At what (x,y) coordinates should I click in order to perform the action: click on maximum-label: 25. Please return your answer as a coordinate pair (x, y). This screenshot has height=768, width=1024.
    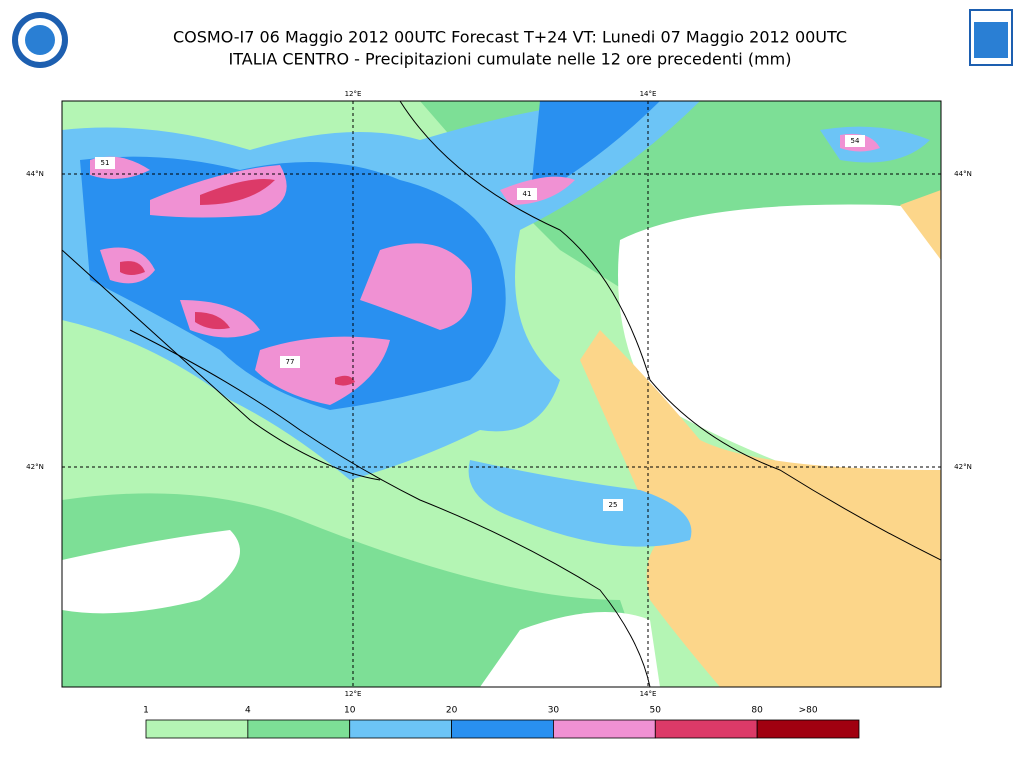
    Looking at the image, I should click on (613, 505).